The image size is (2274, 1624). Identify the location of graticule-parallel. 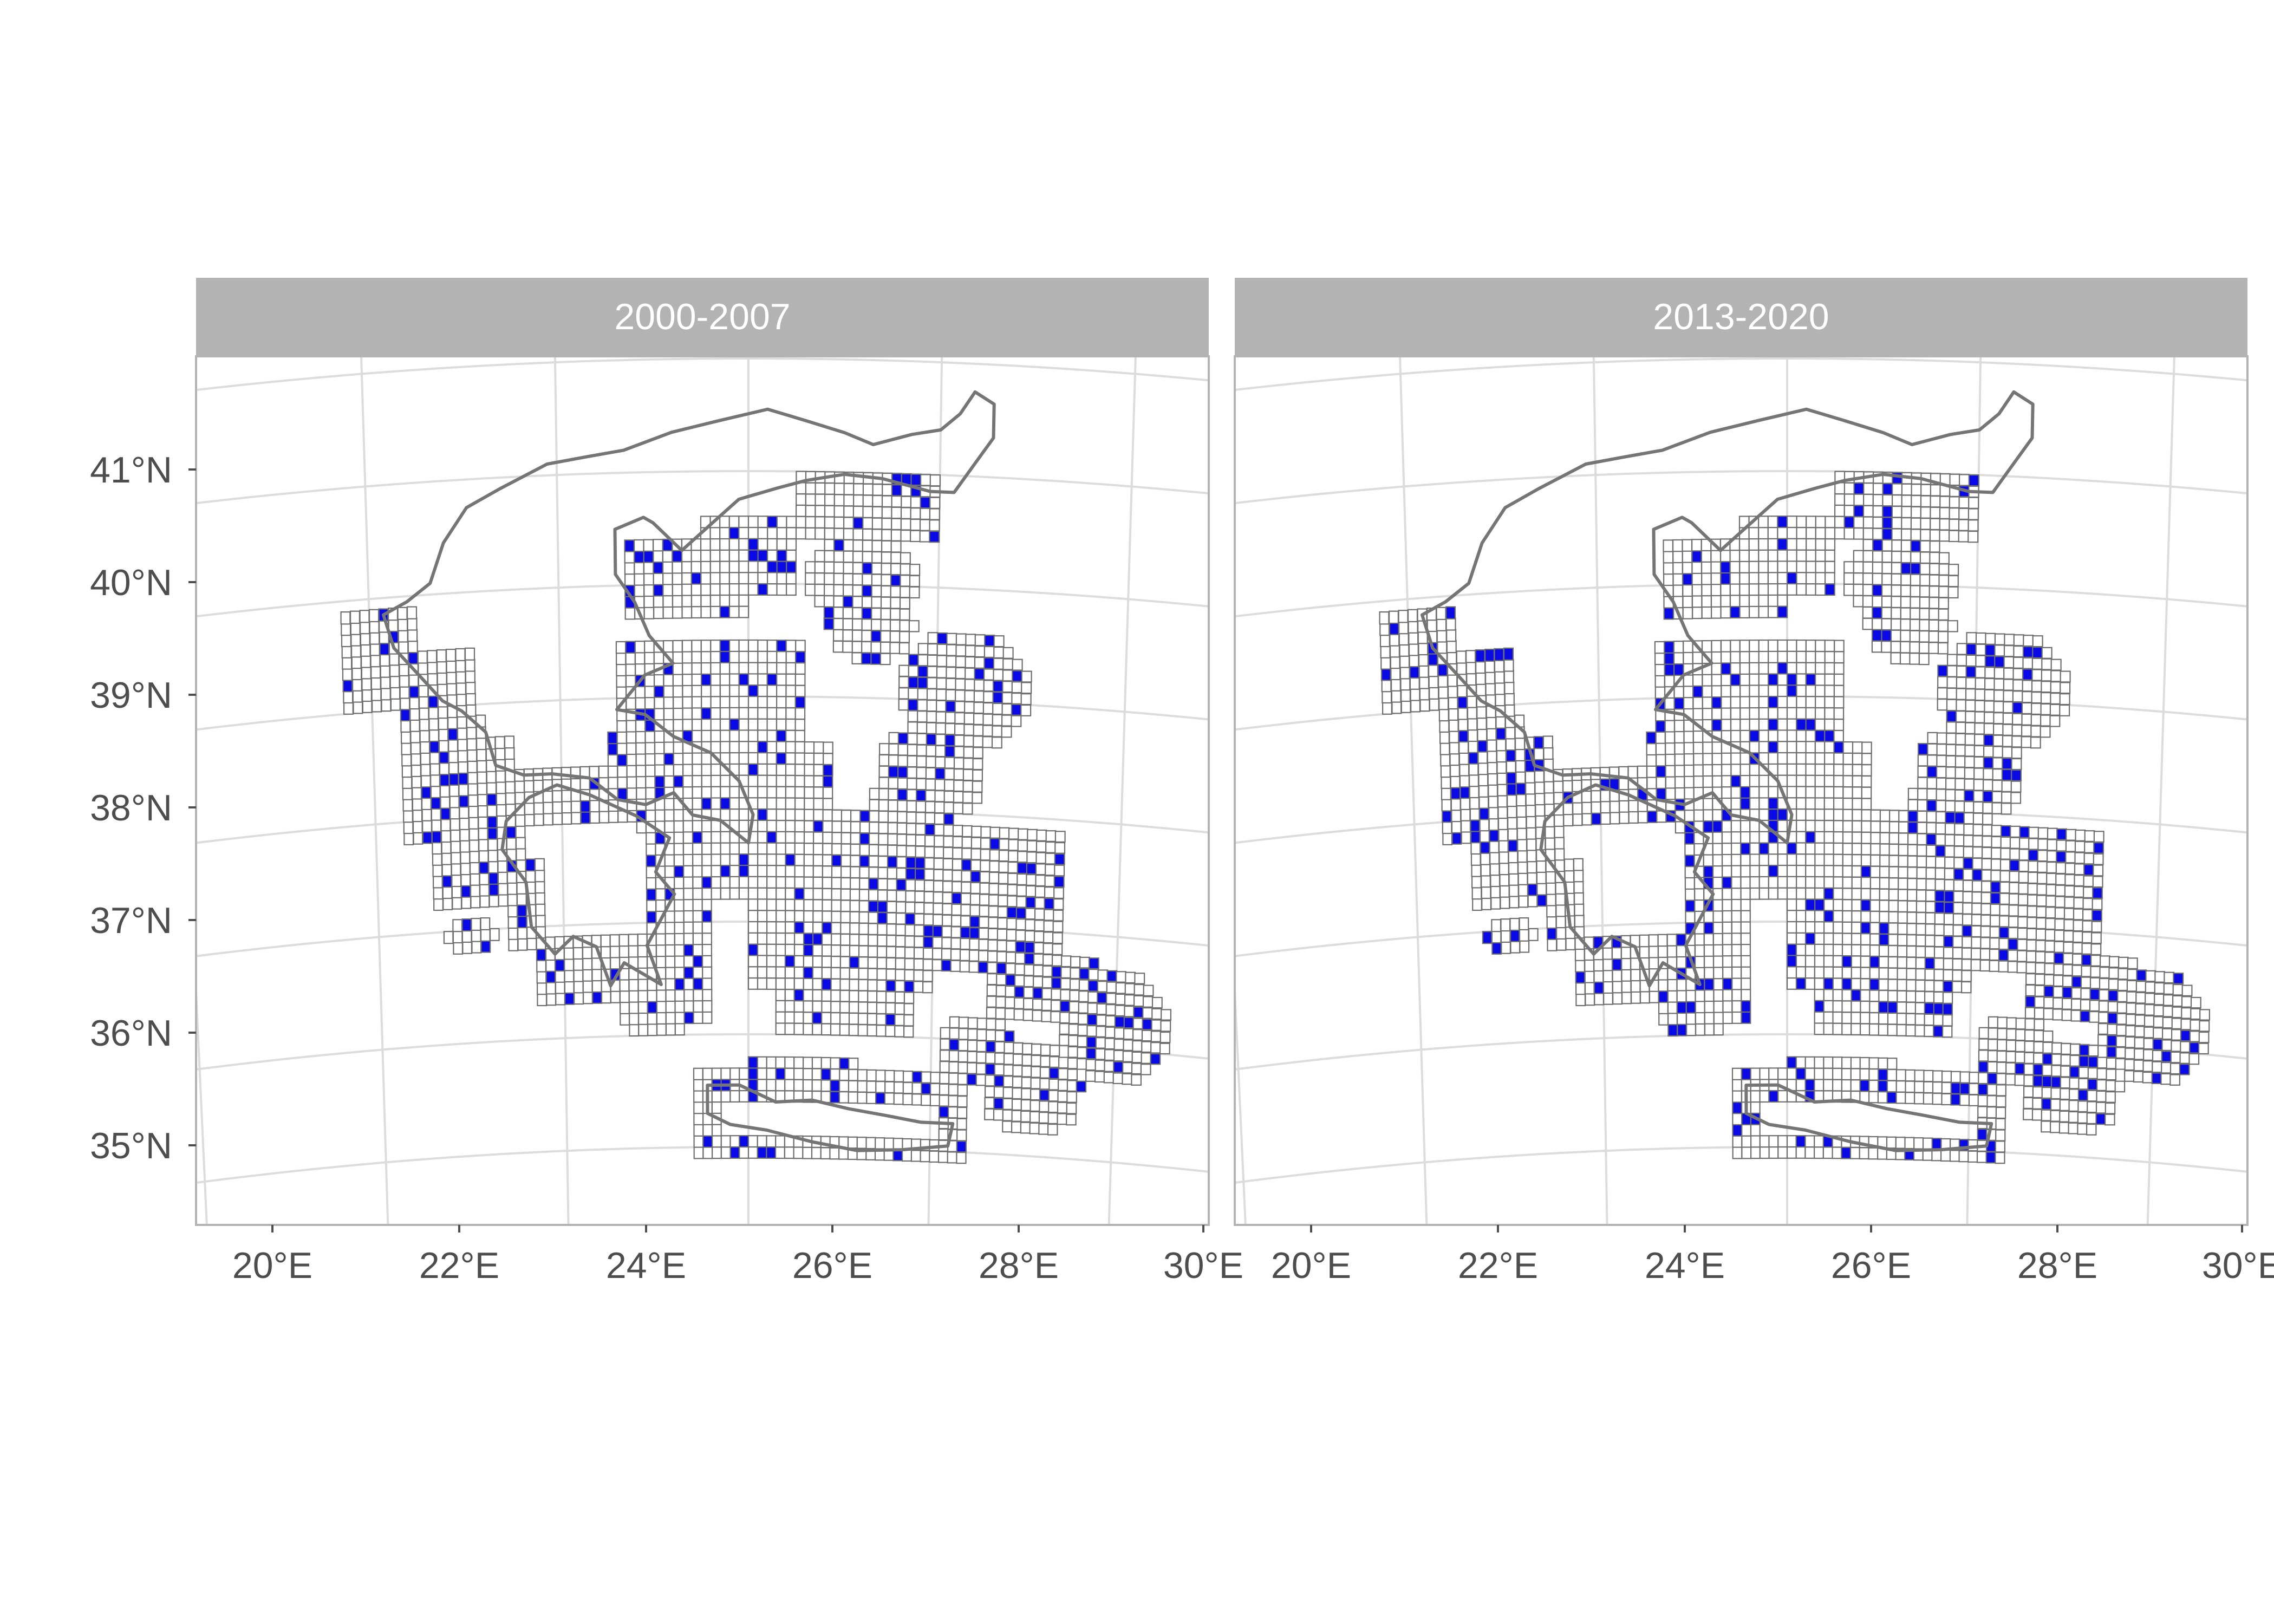
(1741, 374).